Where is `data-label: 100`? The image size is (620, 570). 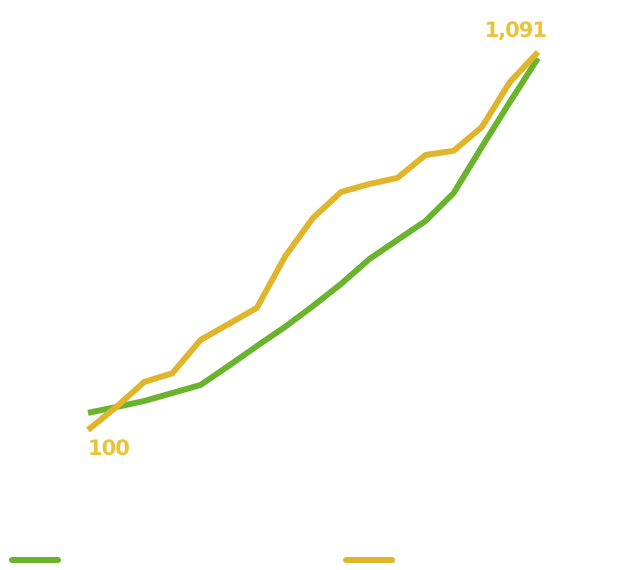 data-label: 100 is located at coordinates (108, 448).